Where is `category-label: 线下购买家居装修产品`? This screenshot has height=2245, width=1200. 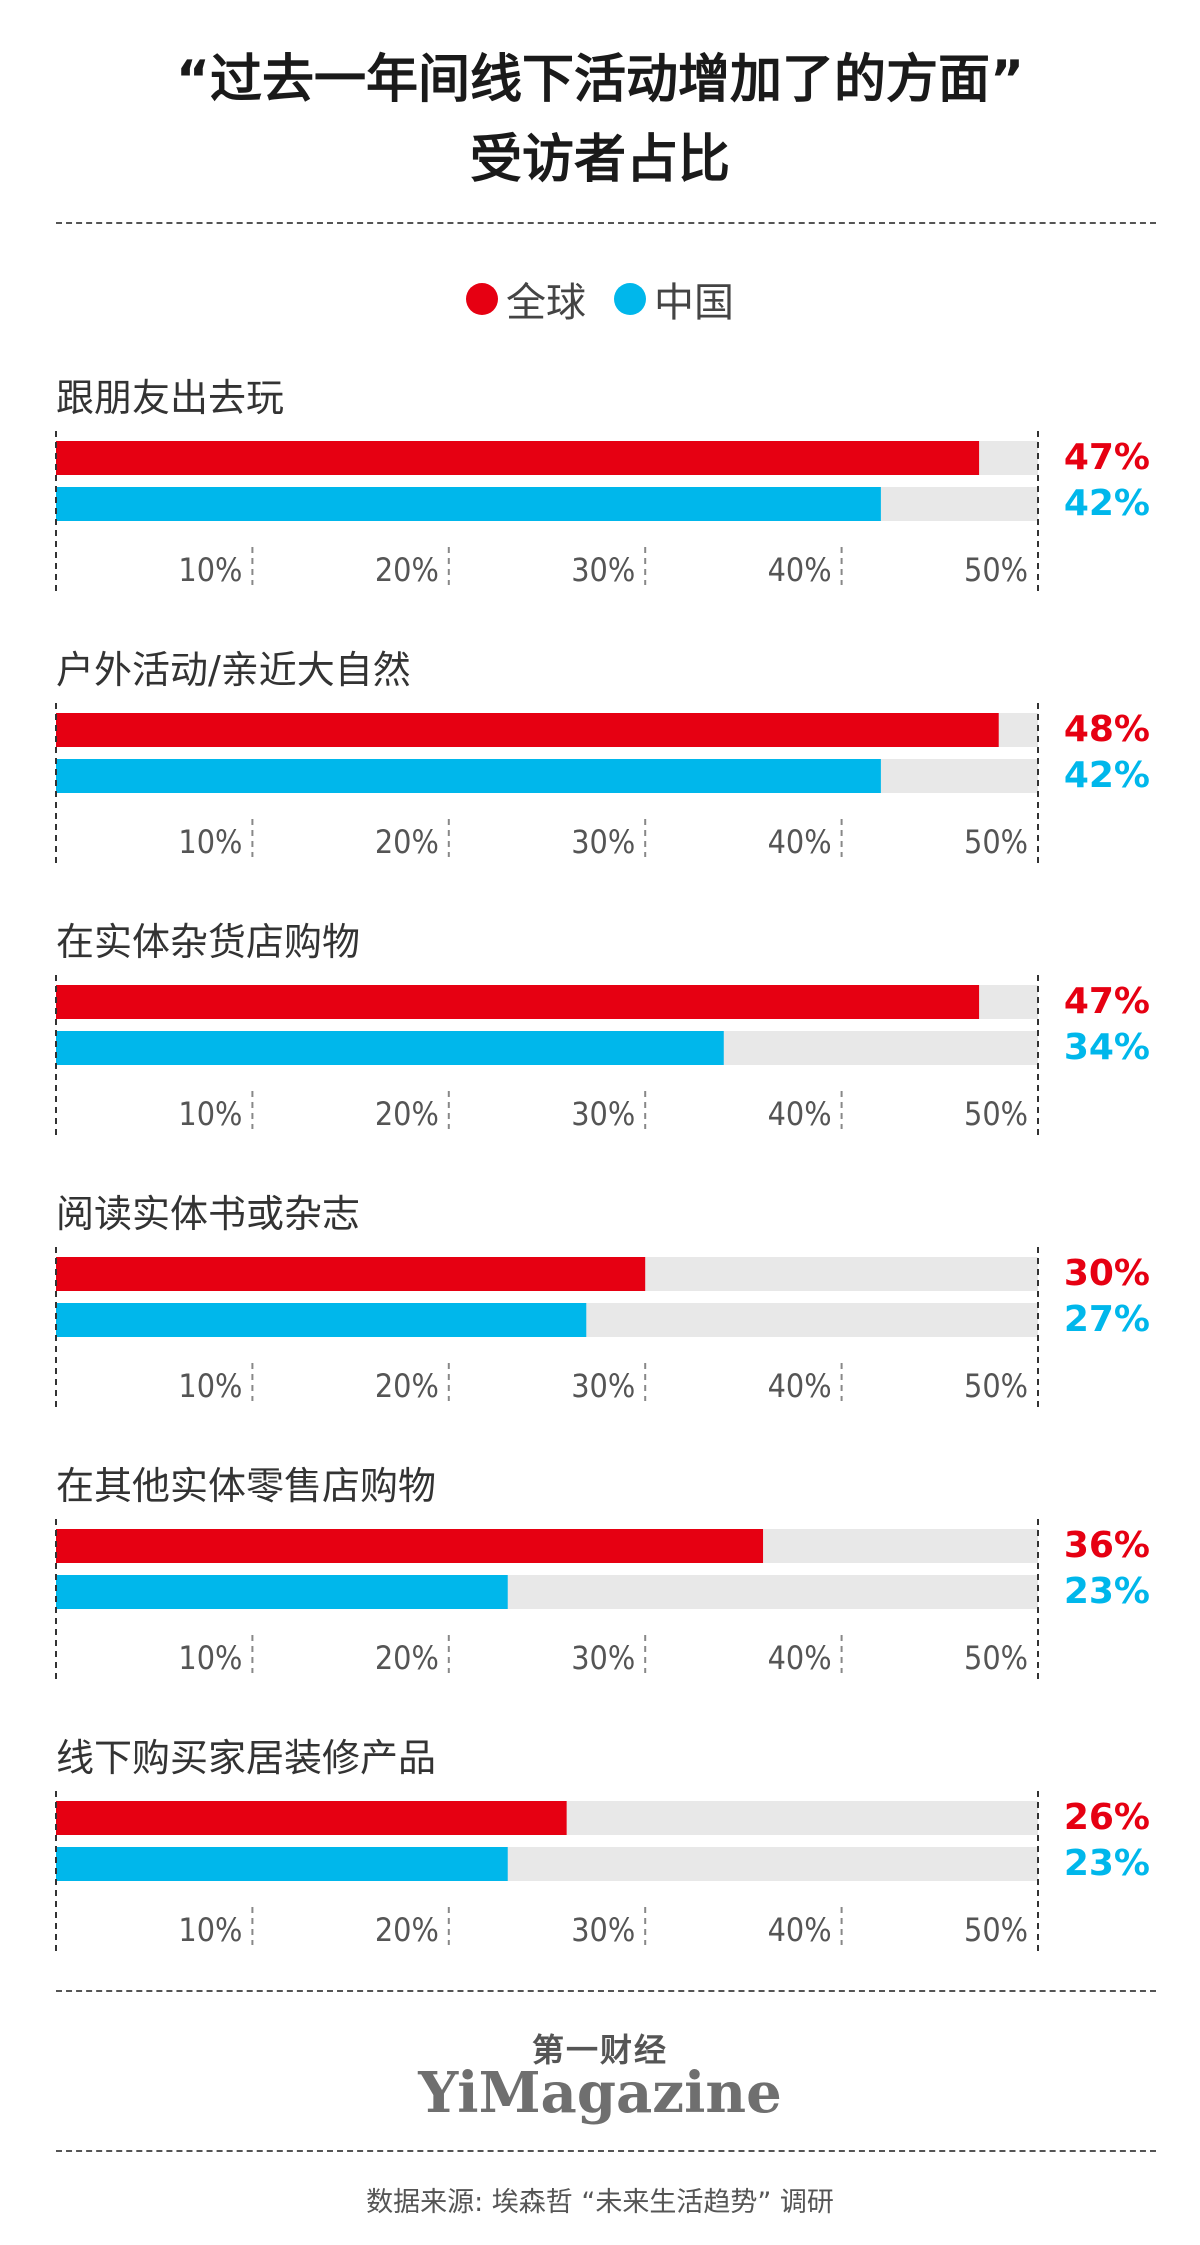
category-label: 线下购买家居装修产品 is located at coordinates (246, 1758).